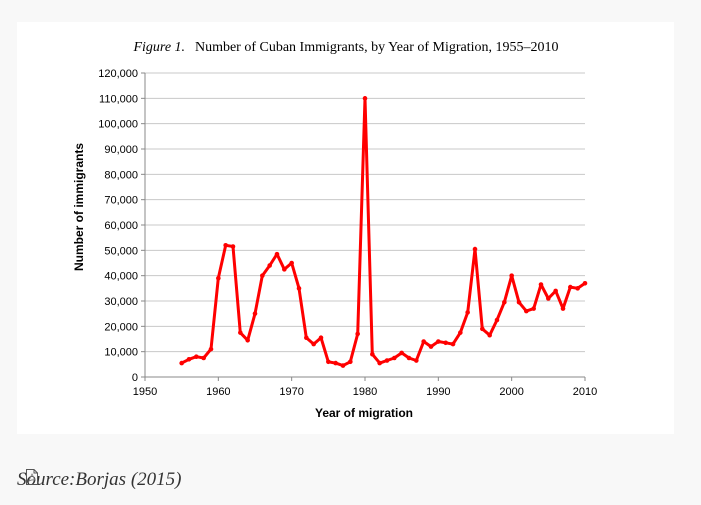  I want to click on x-tick-label: 2010, so click(585, 392).